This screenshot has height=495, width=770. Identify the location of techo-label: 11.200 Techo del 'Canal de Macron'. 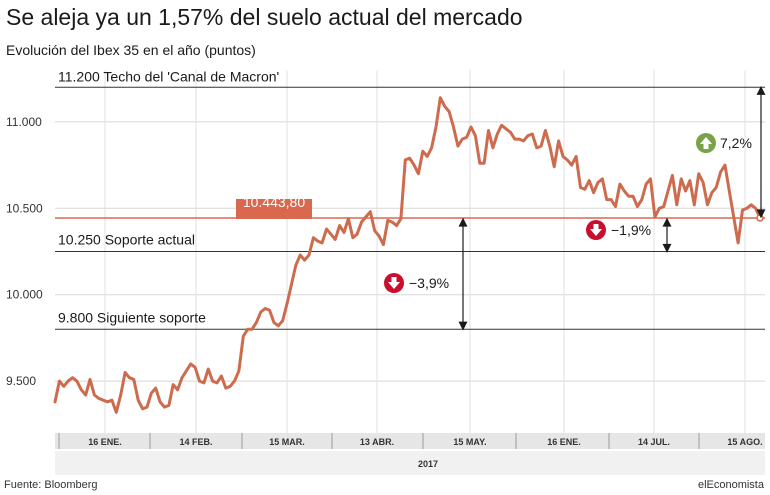
(168, 76).